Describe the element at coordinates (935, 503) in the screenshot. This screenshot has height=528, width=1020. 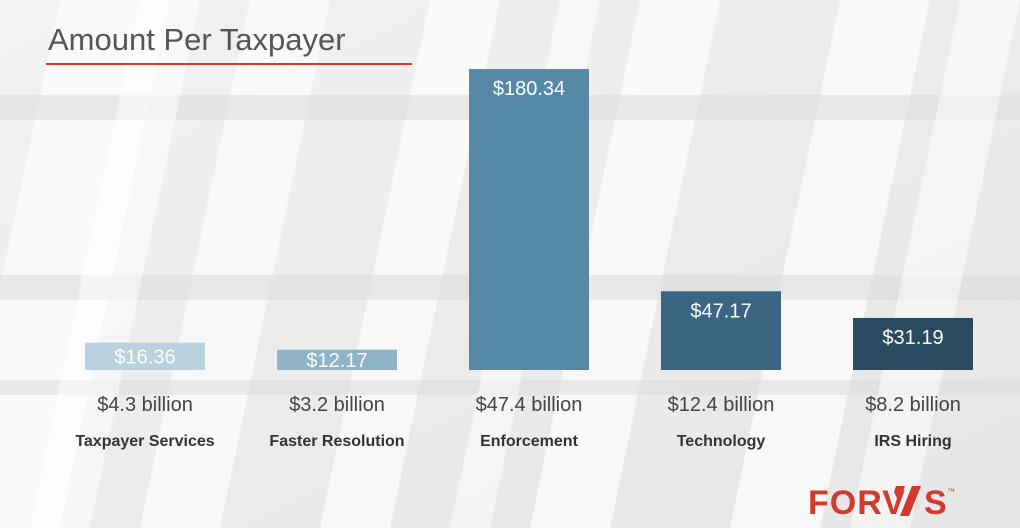
I see `svg-text: S` at that location.